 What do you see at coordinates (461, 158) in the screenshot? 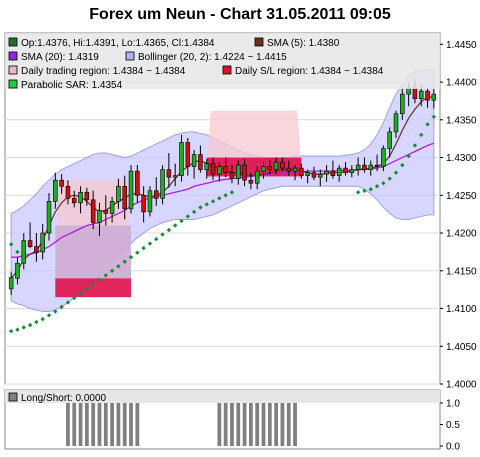
I see `y-tick-label: 1.4300` at bounding box center [461, 158].